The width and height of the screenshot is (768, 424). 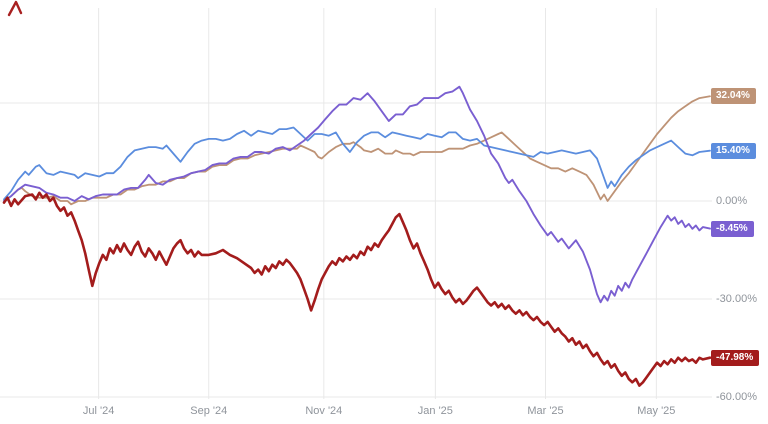 What do you see at coordinates (733, 96) in the screenshot?
I see `tan-line-value-badge: 32.04%` at bounding box center [733, 96].